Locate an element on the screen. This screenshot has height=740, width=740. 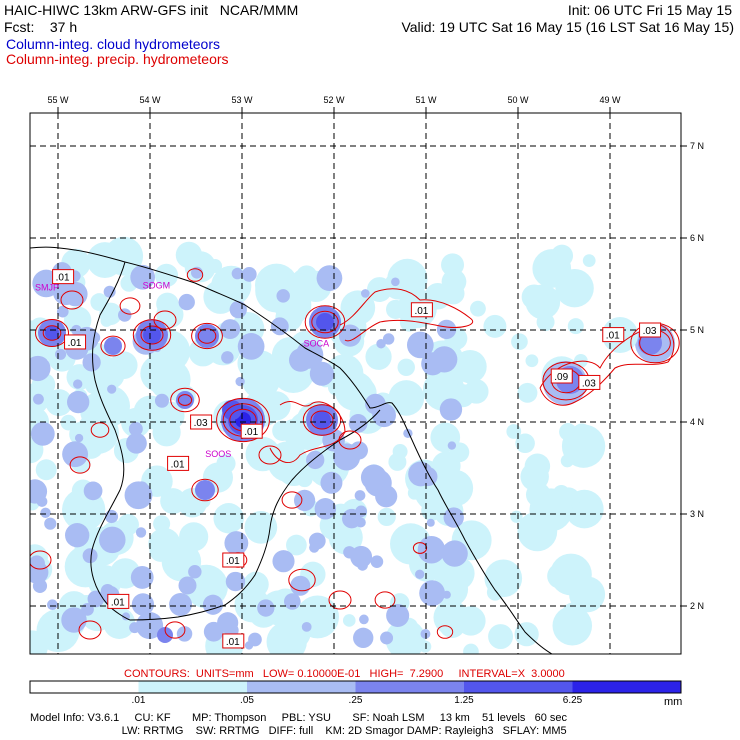
init-time: Init: 06 UTC Fri 15 May 15 is located at coordinates (649, 10).